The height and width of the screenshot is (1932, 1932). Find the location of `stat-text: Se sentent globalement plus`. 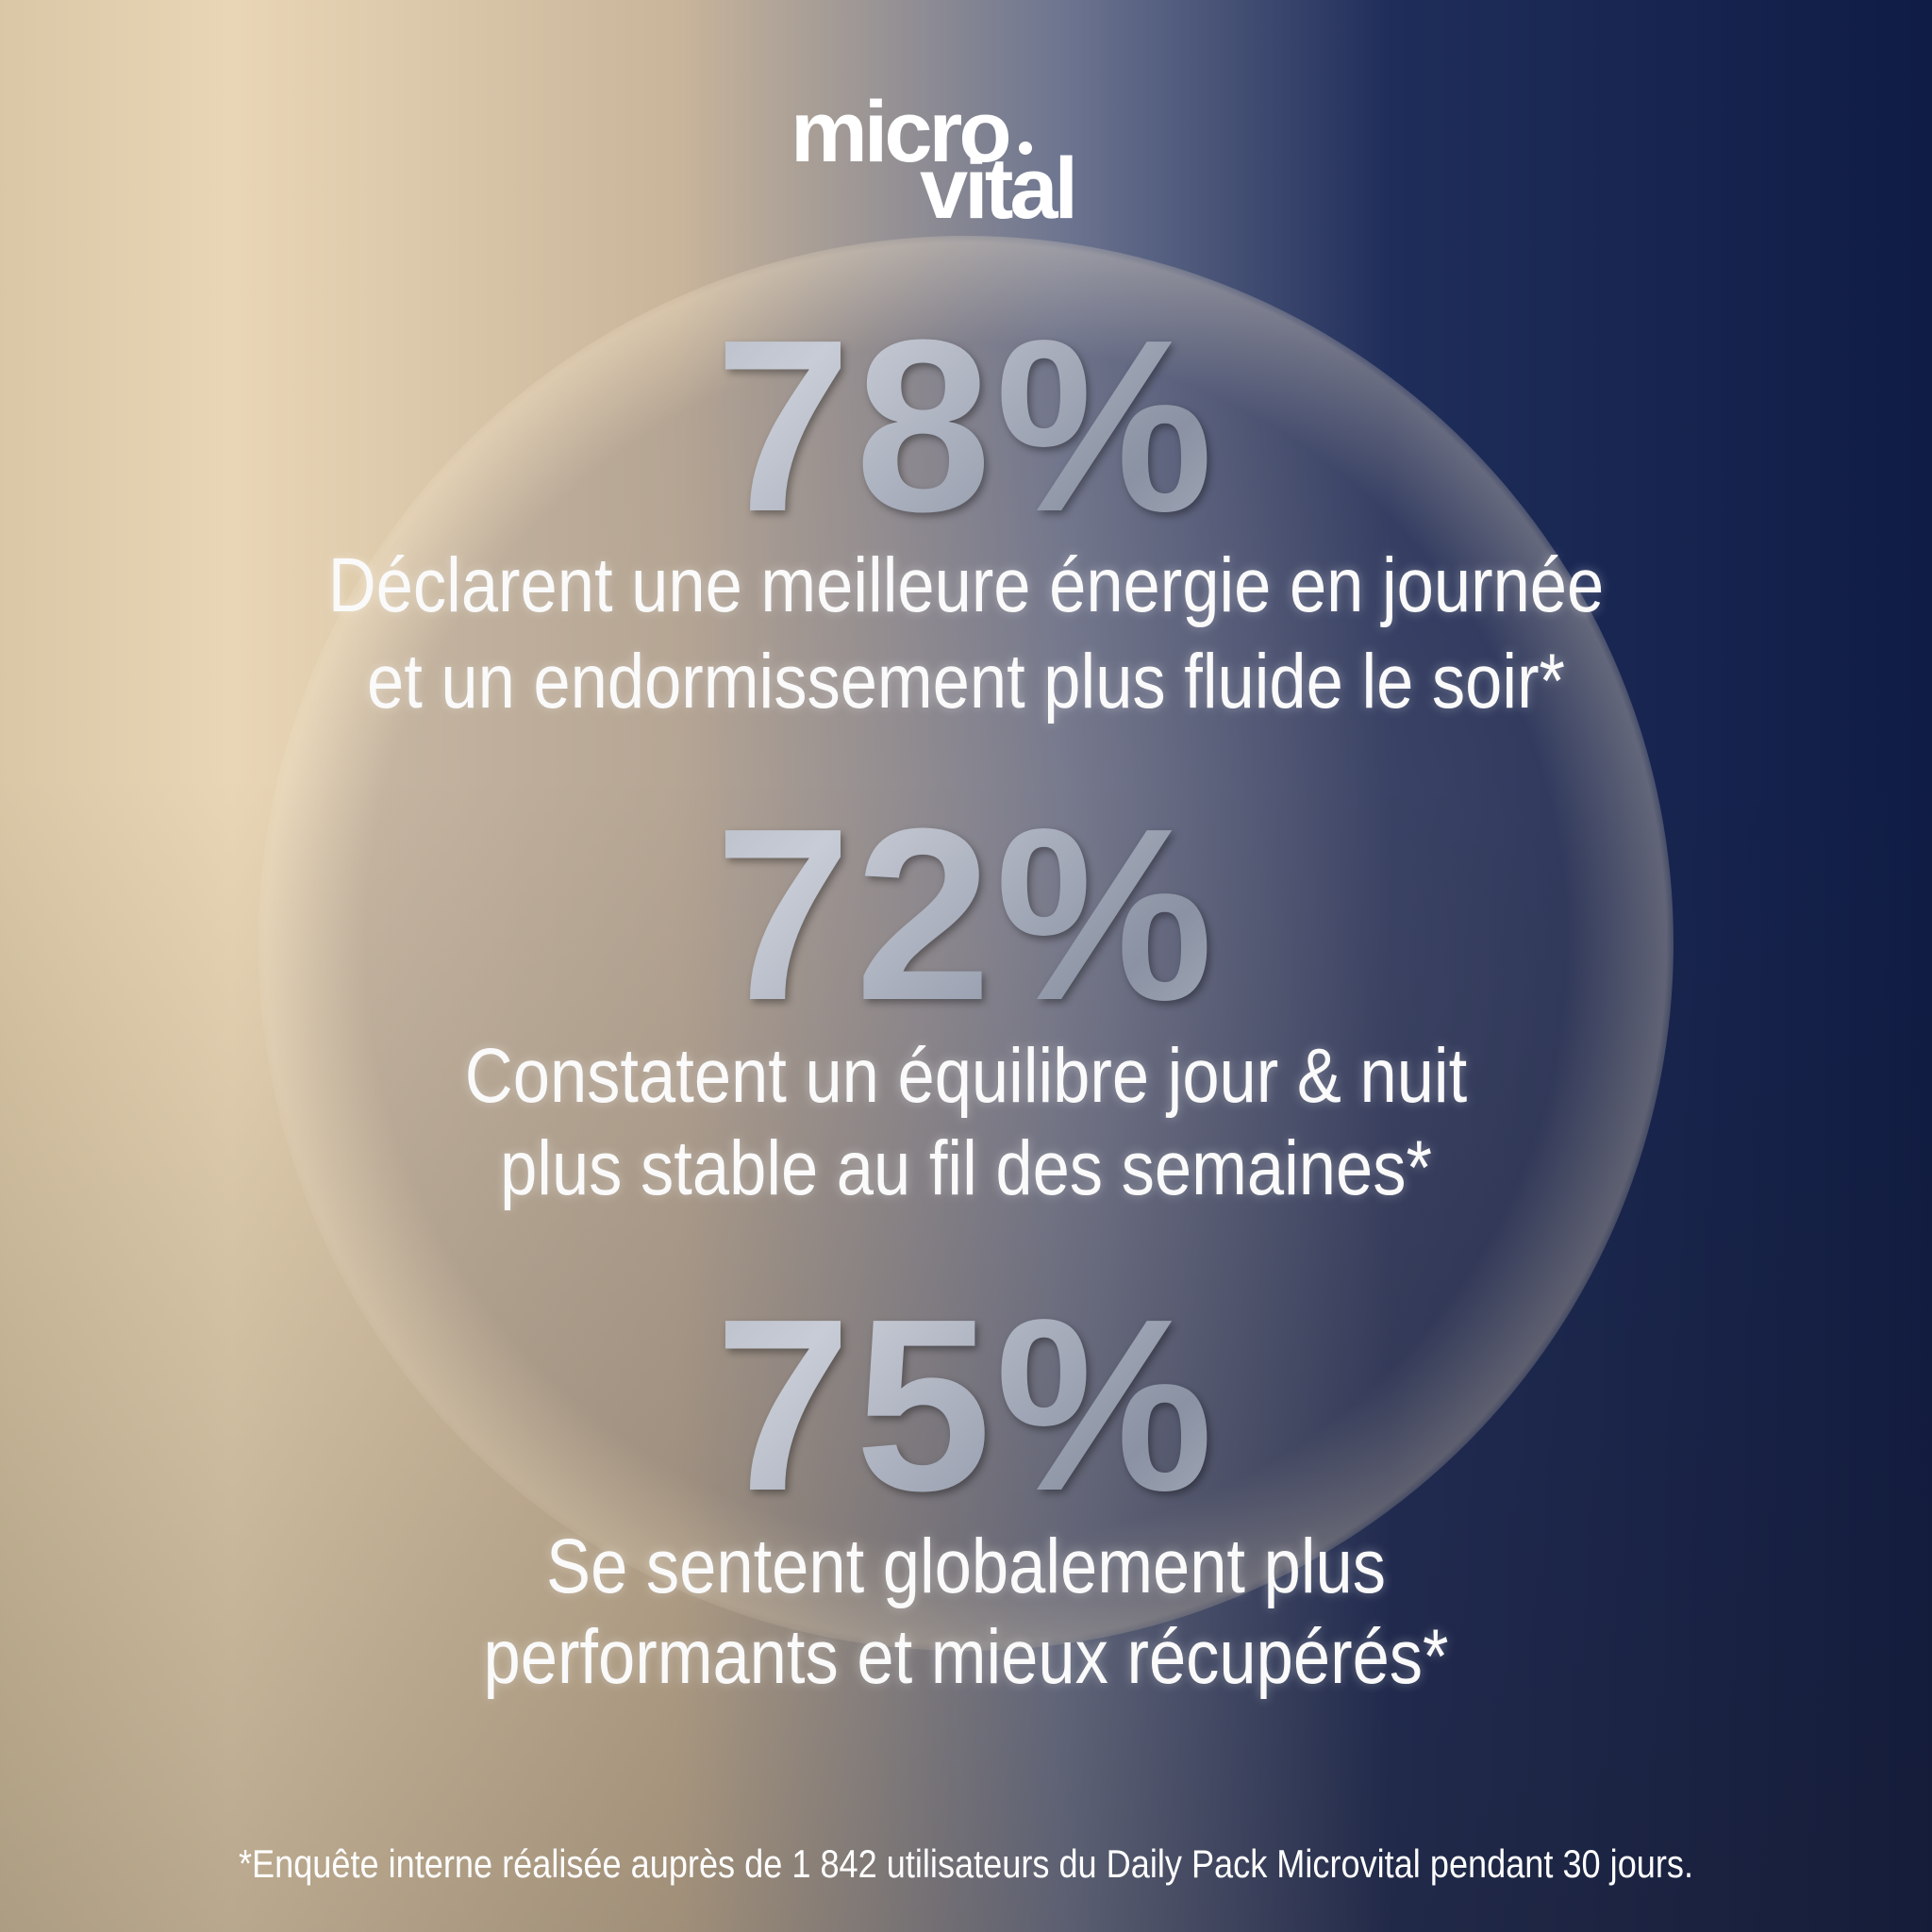

stat-text: Se sentent globalement plus is located at coordinates (966, 1567).